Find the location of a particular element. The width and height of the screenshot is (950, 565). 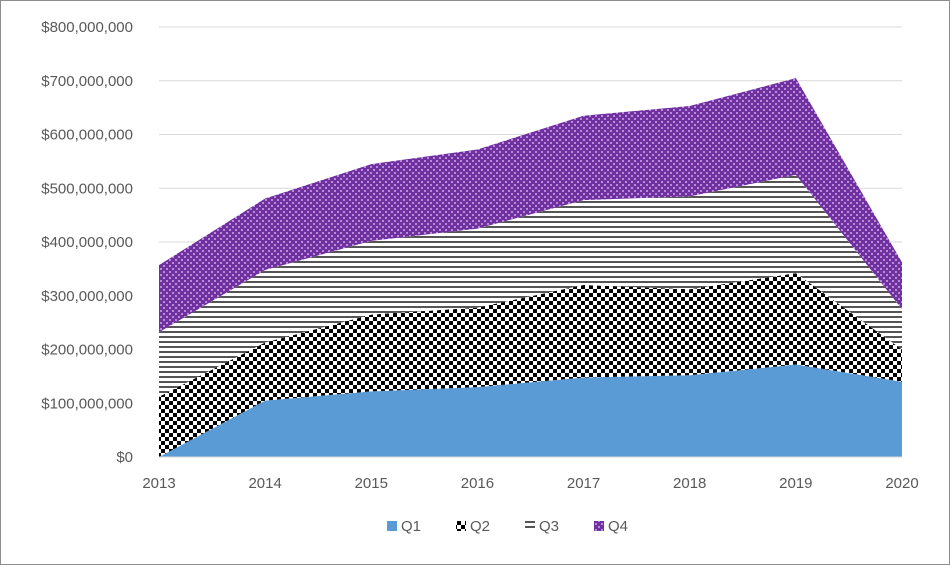

y-tick-label: $0 is located at coordinates (124, 457).